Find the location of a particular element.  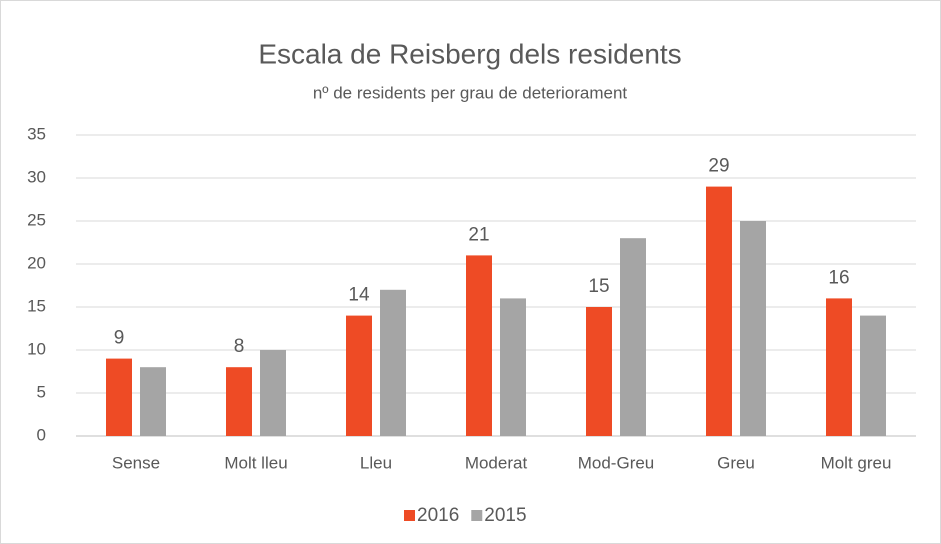

data-label: 21 is located at coordinates (478, 234).